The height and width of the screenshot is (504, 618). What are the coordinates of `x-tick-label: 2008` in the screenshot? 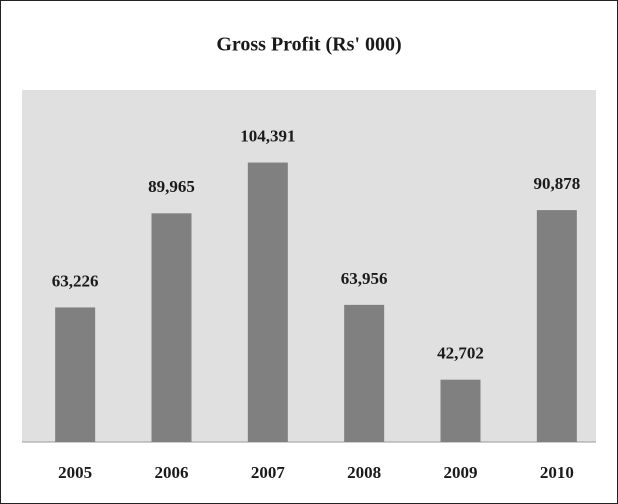 It's located at (364, 472).